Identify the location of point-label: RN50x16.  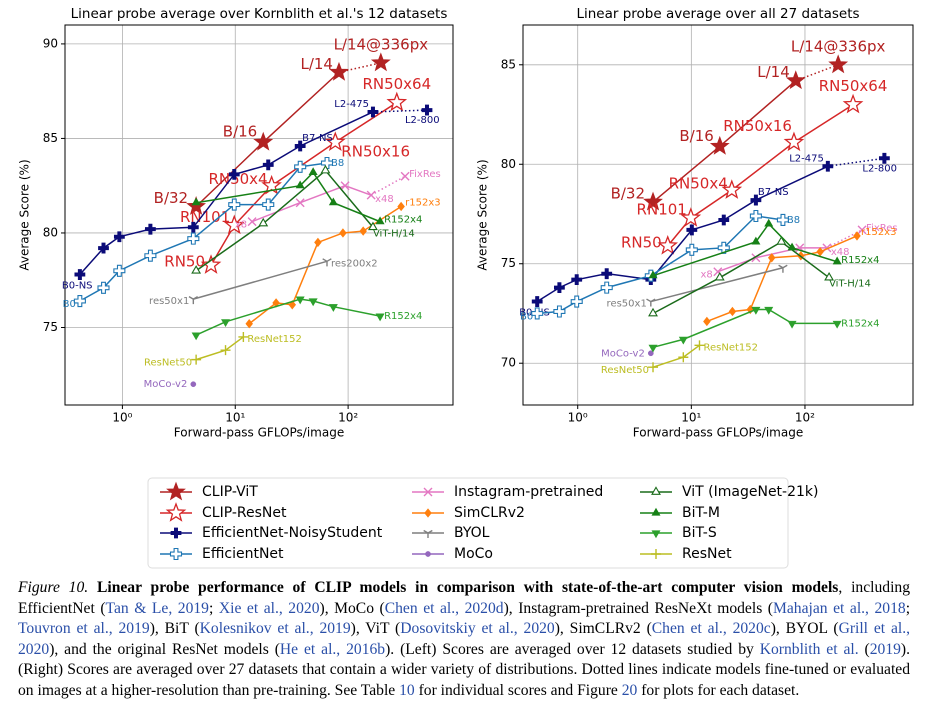
(375, 152).